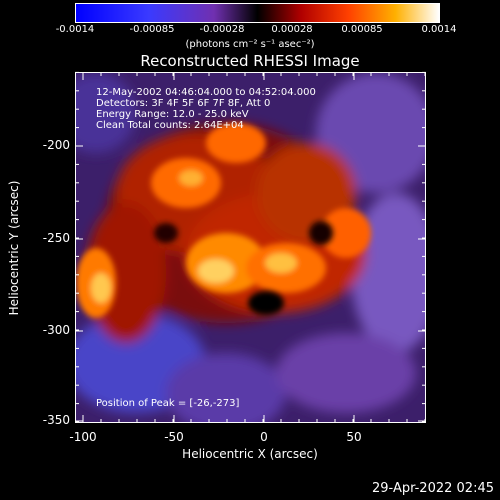 This screenshot has width=500, height=500. I want to click on colorbar-tick-label: -0.00028, so click(222, 29).